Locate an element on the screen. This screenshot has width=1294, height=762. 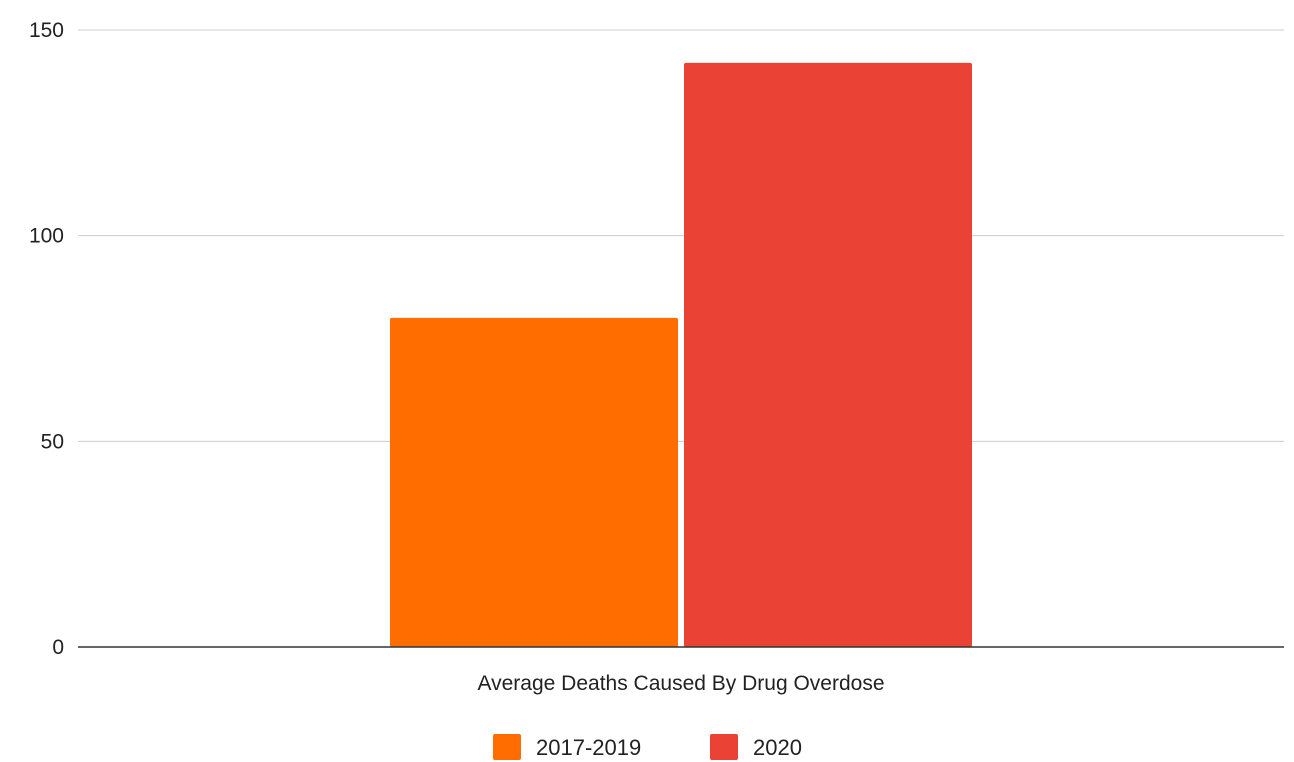
y-tick-label: 50 is located at coordinates (52, 441).